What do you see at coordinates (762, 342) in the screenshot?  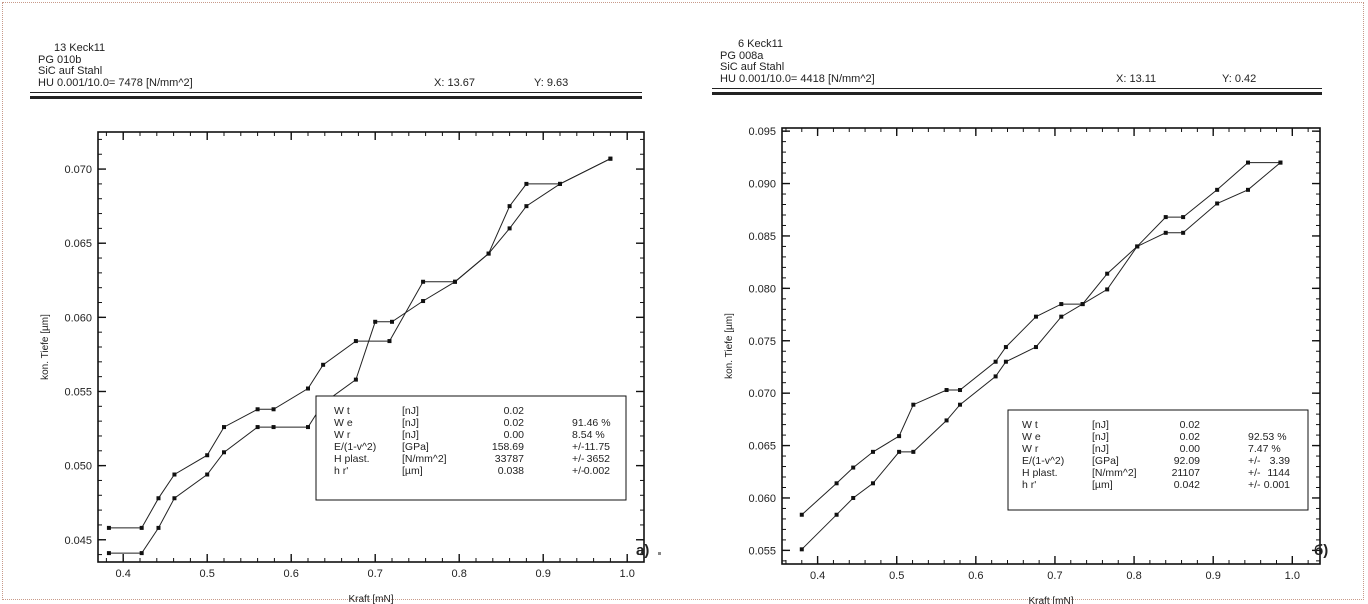 I see `y-tick-label: 0.075` at bounding box center [762, 342].